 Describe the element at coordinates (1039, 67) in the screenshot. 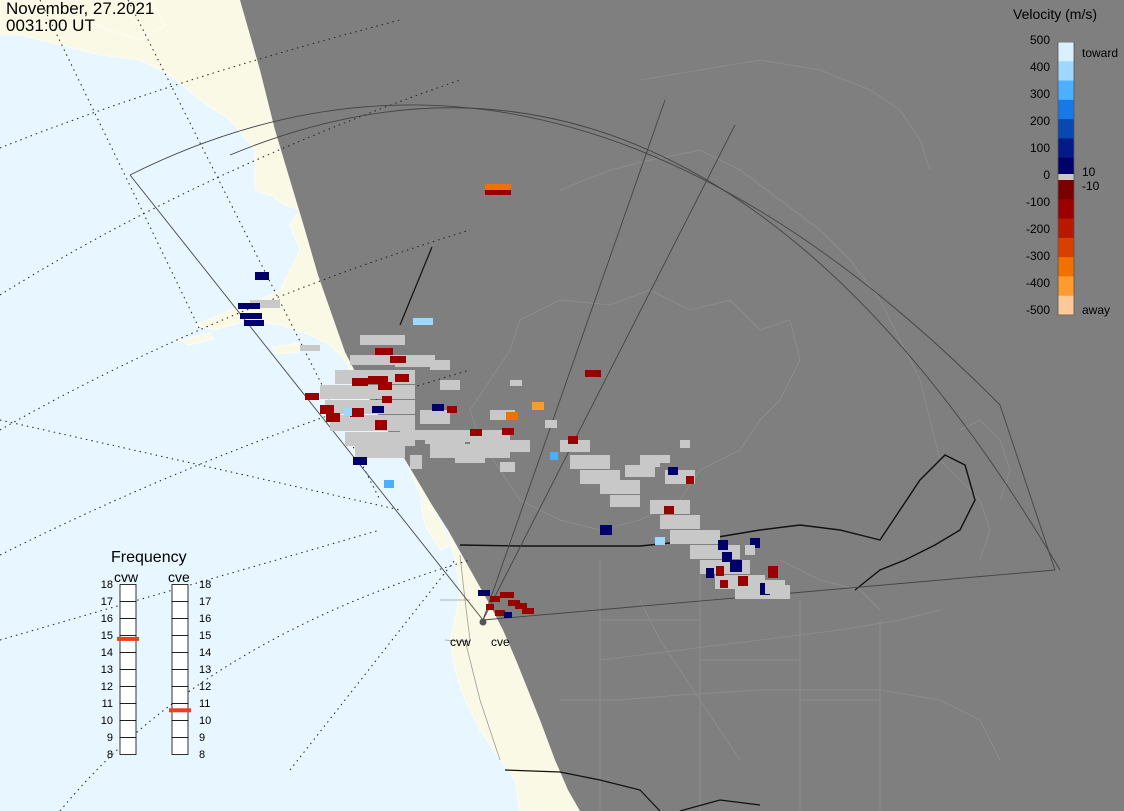

I see `colorbar-tick-label: 400` at that location.